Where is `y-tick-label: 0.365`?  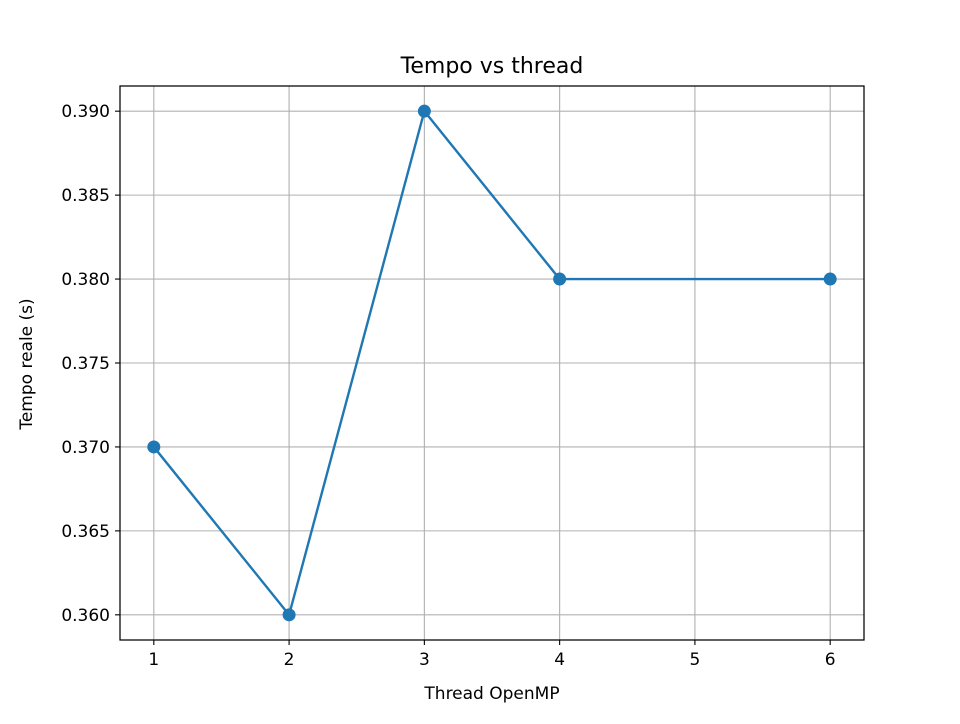 y-tick-label: 0.365 is located at coordinates (85, 532).